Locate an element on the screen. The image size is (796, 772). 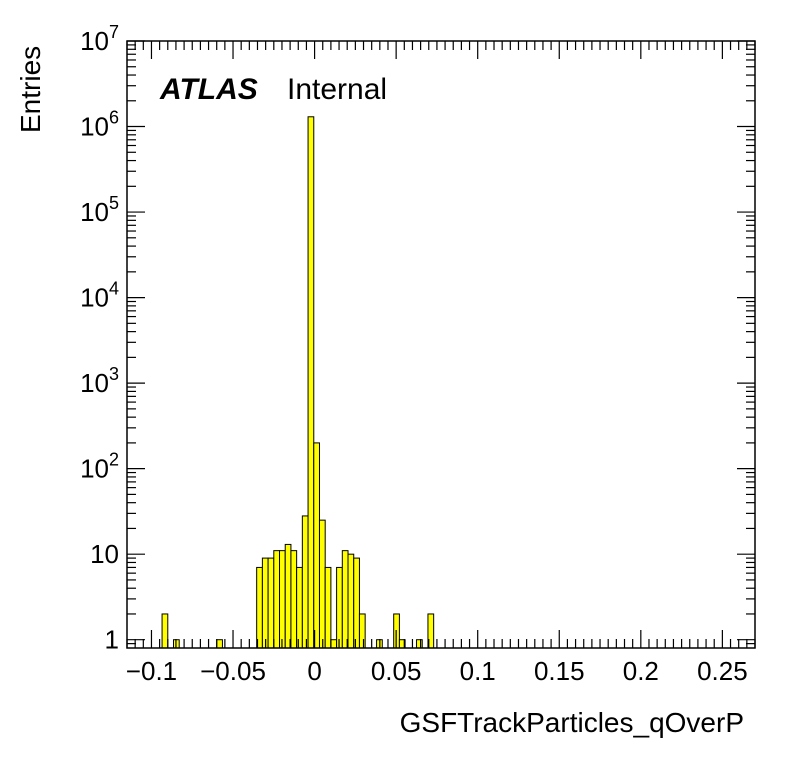
atlas-label: ATLAS is located at coordinates (208, 89).